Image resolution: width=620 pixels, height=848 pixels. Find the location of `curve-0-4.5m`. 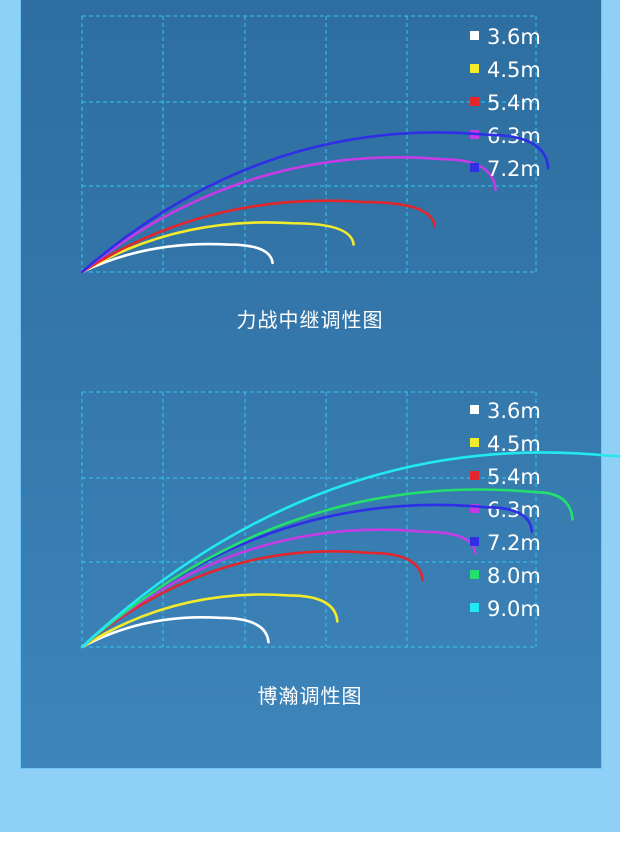

curve-0-4.5m is located at coordinates (217, 247).